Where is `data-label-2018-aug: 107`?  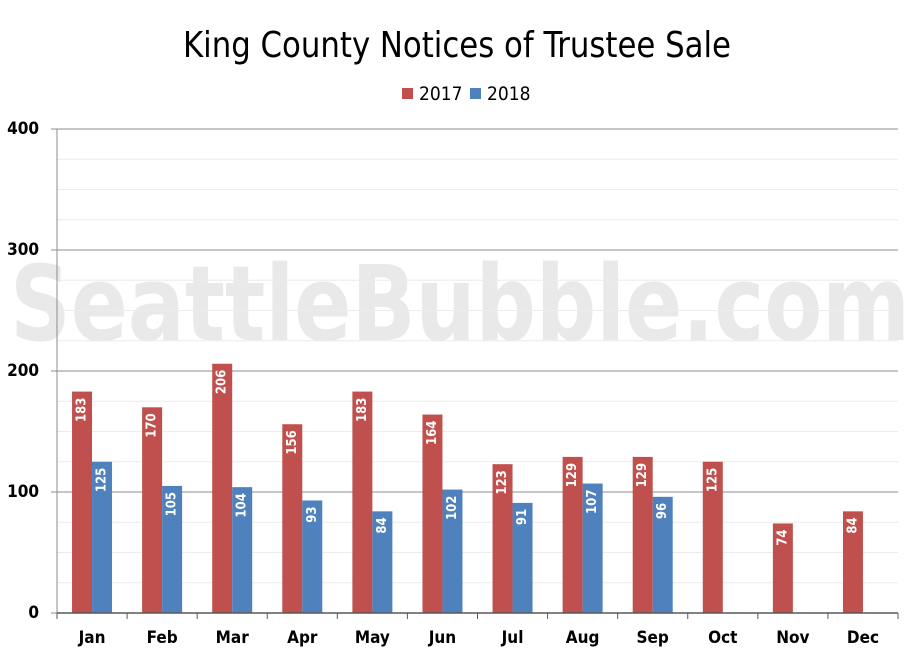
data-label-2018-aug: 107 is located at coordinates (592, 502).